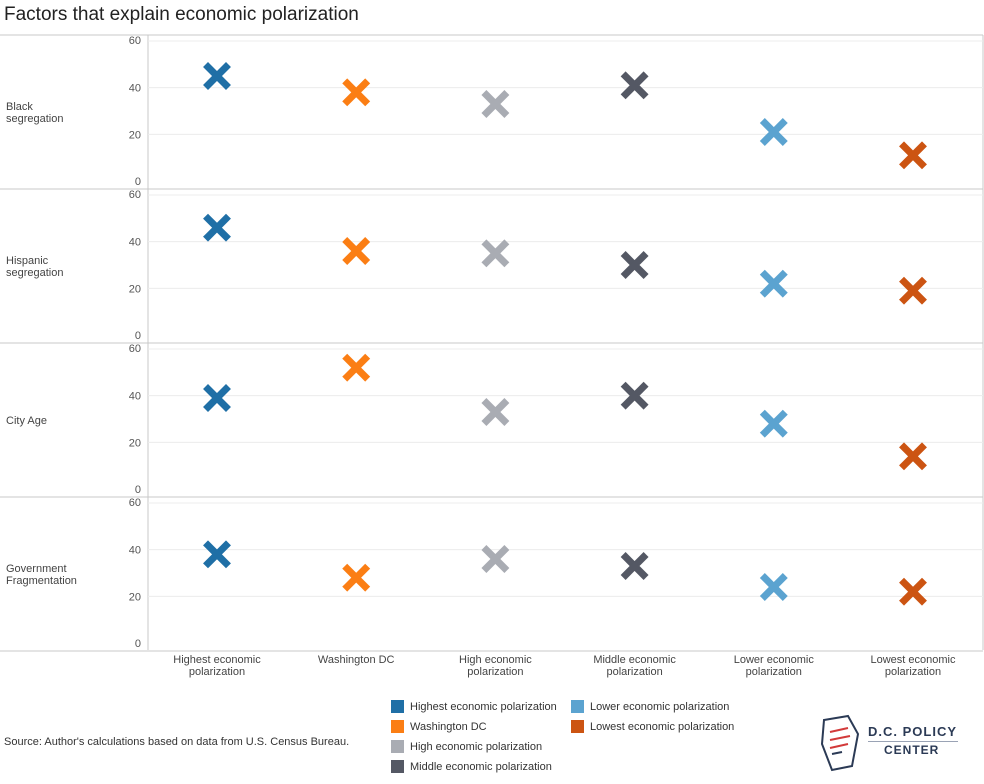  I want to click on legend-label: Middle economic polarization, so click(481, 766).